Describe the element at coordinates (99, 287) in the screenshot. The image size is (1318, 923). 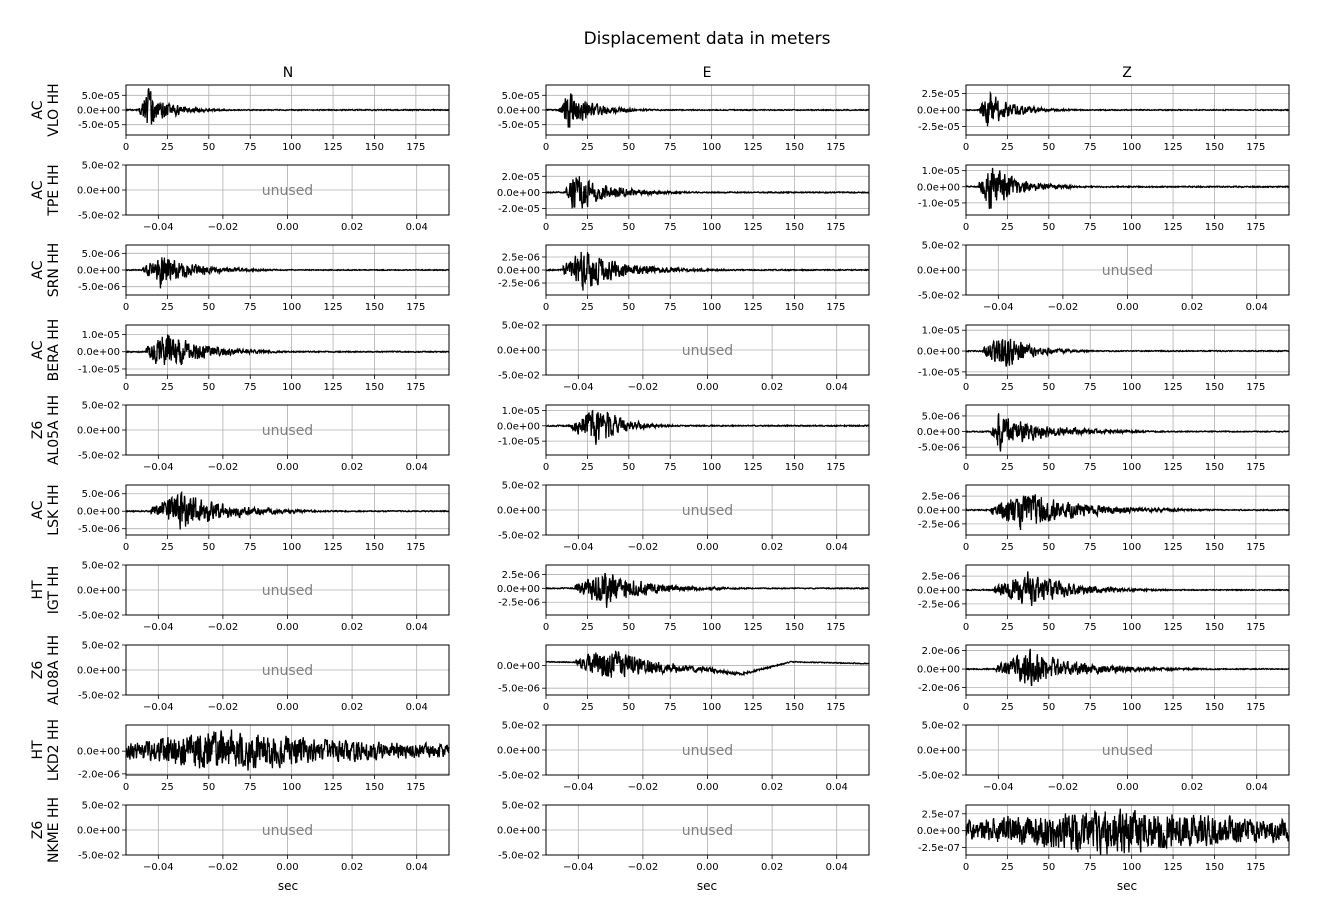
I see `y-tick-label: -5.0e-06` at that location.